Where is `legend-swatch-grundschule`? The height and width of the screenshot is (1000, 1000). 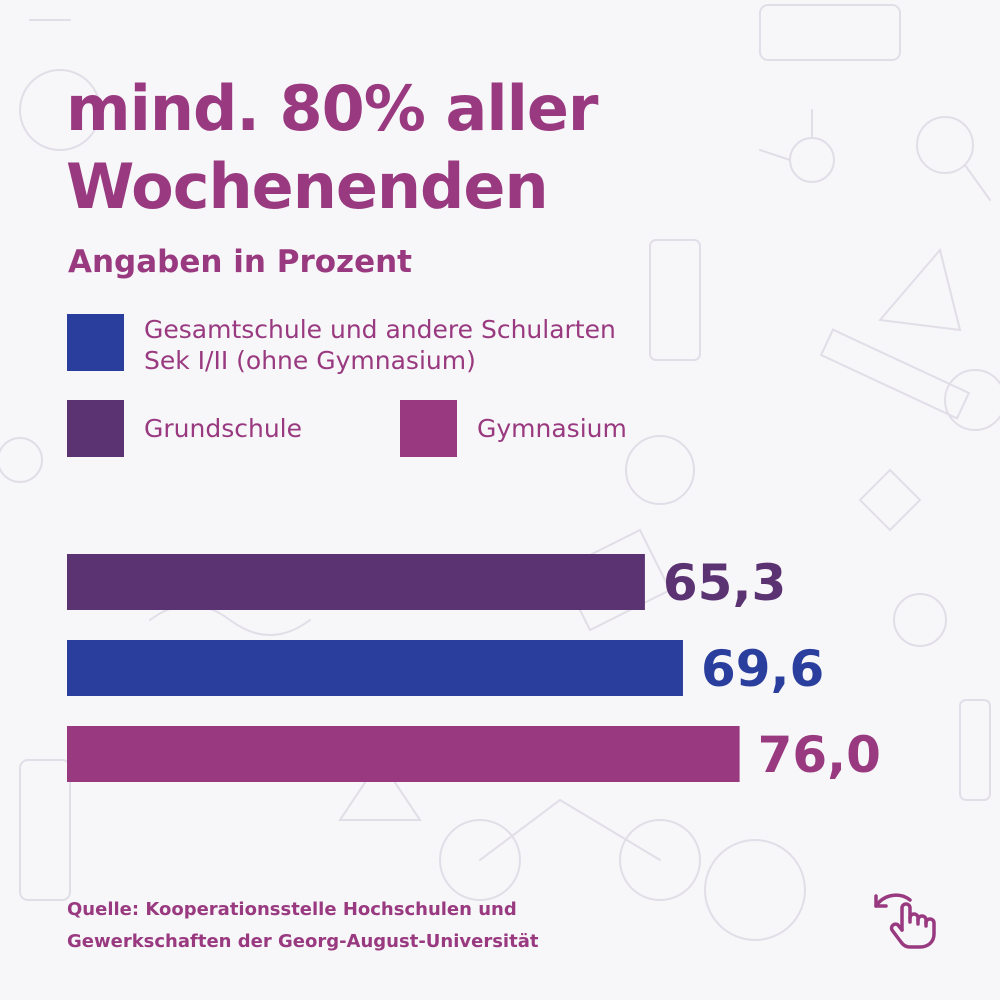
legend-swatch-grundschule is located at coordinates (95, 428).